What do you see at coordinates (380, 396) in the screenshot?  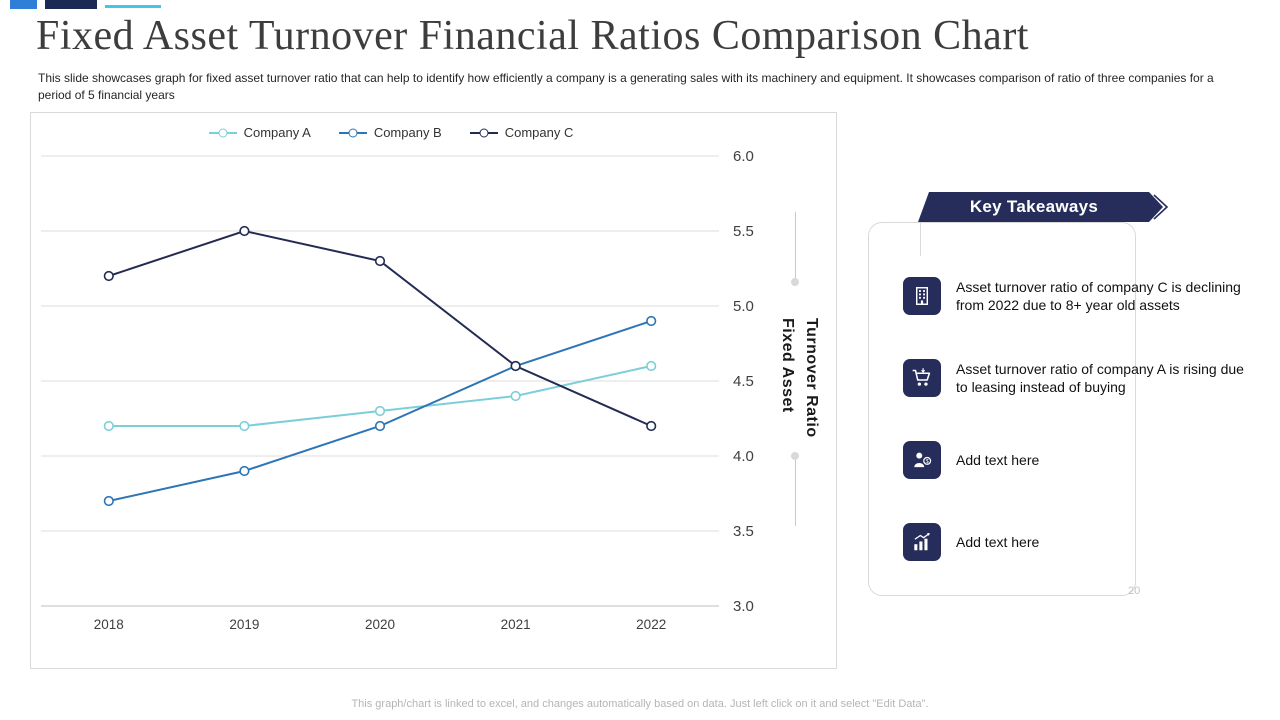 I see `series-line-company-a` at bounding box center [380, 396].